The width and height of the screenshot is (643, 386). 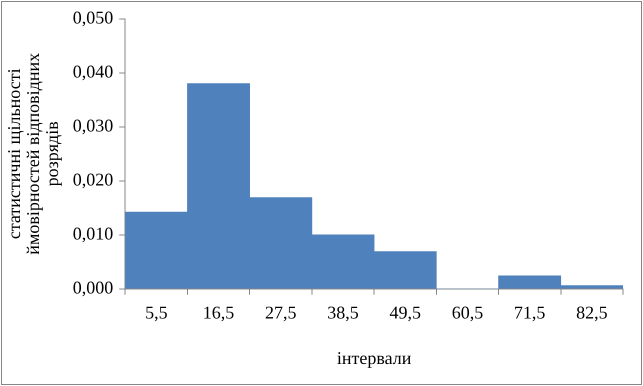 I want to click on y-tick-label: 0,000, so click(x=93, y=288).